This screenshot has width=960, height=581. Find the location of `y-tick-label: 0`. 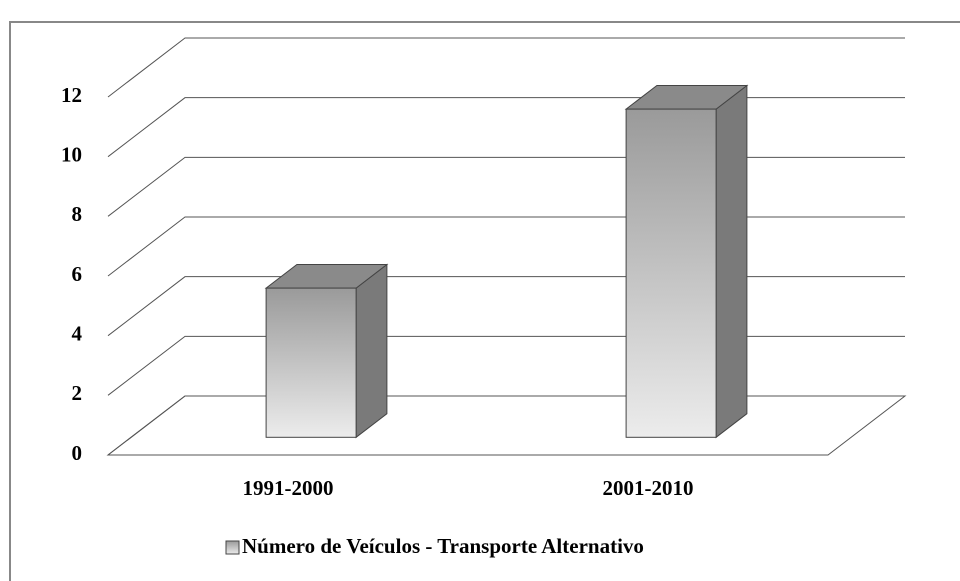

y-tick-label: 0 is located at coordinates (77, 453).